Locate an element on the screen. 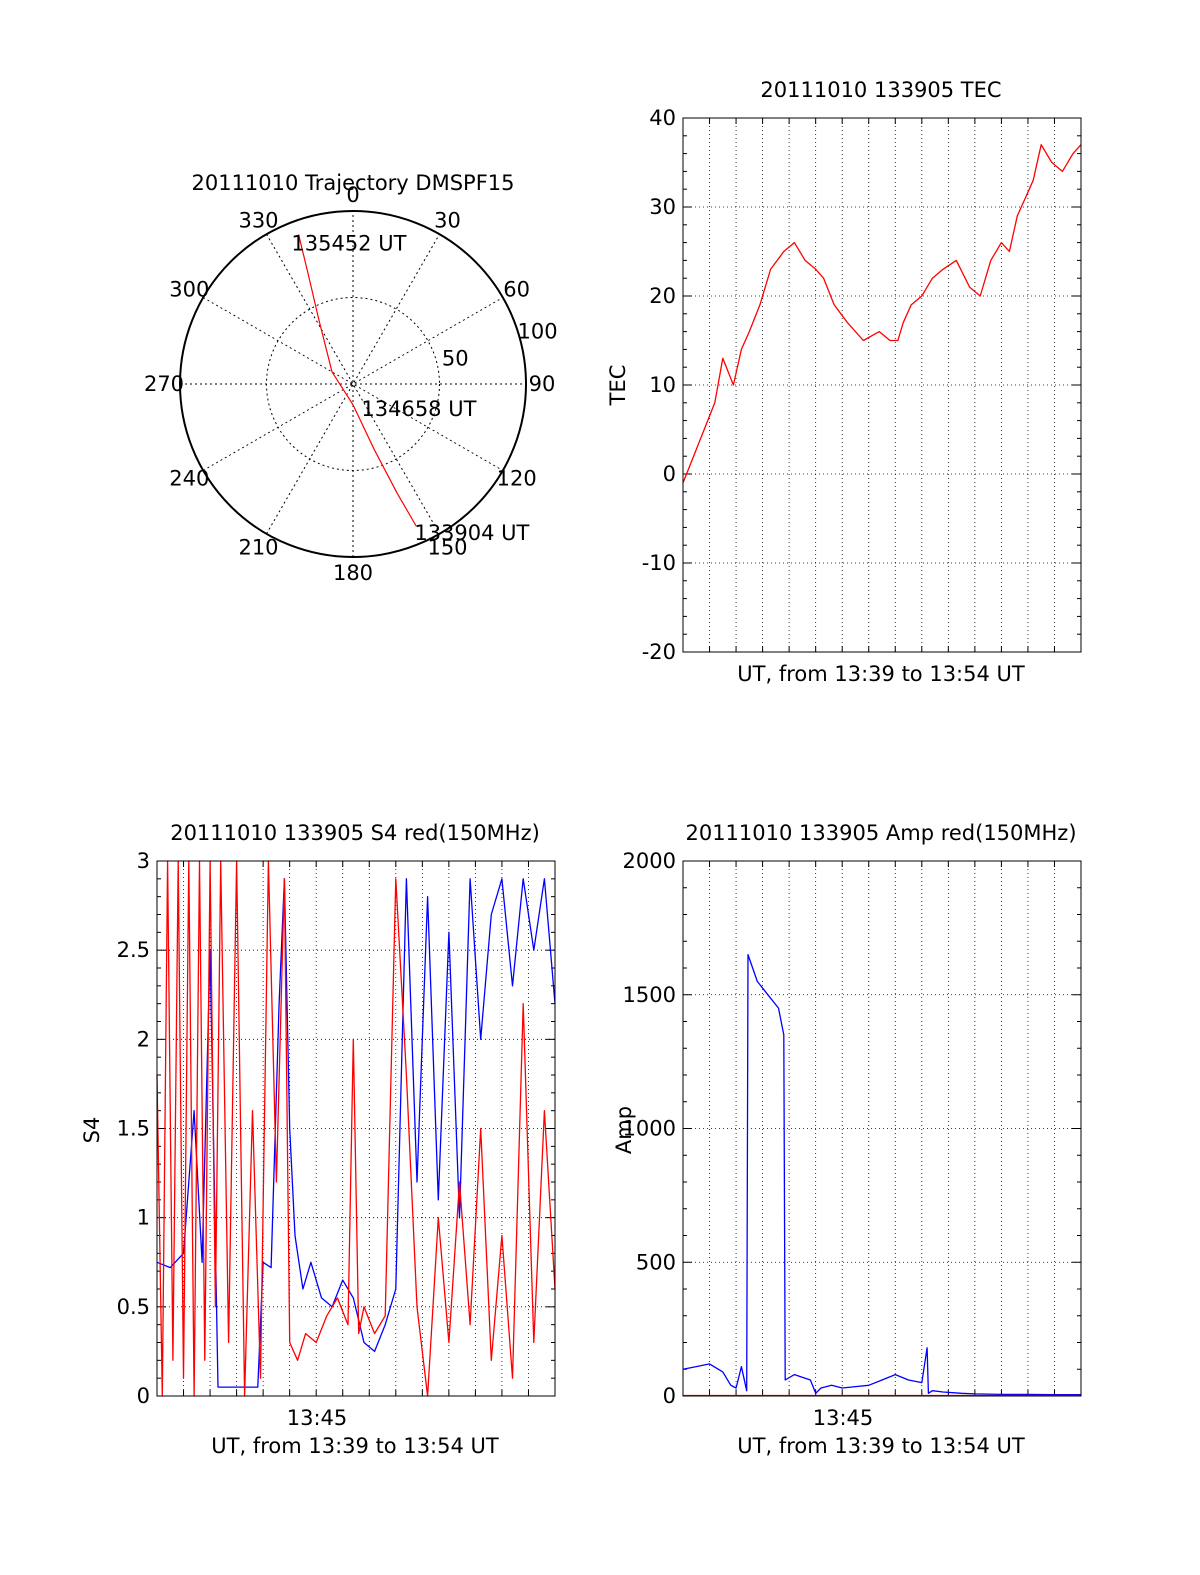 The height and width of the screenshot is (1575, 1200). s4-plot-frame is located at coordinates (356, 1128).